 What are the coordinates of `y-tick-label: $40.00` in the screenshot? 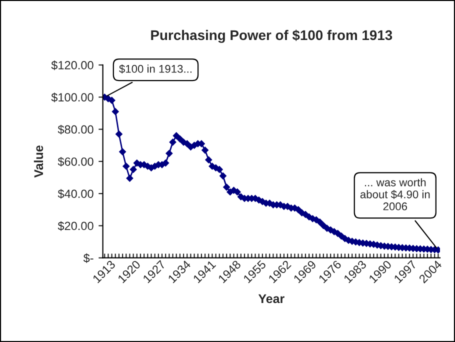 It's located at (76, 194).